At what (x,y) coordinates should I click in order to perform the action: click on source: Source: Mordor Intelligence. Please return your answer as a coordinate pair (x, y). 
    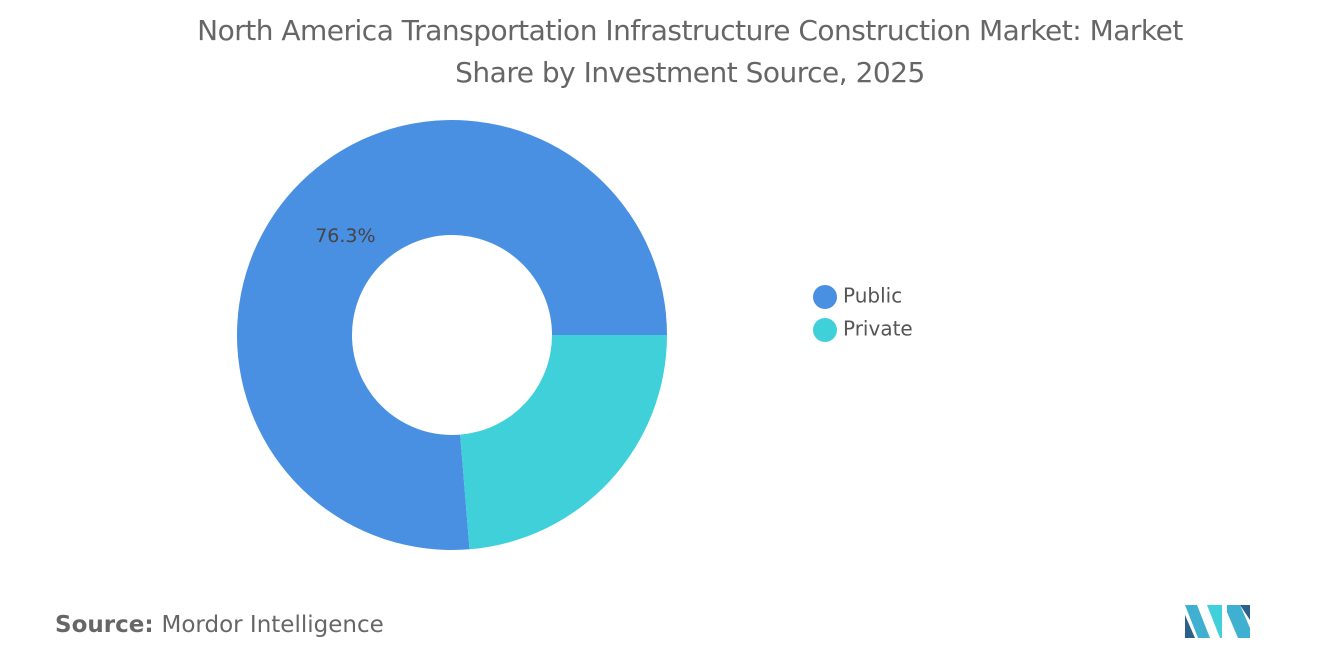
    Looking at the image, I should click on (219, 625).